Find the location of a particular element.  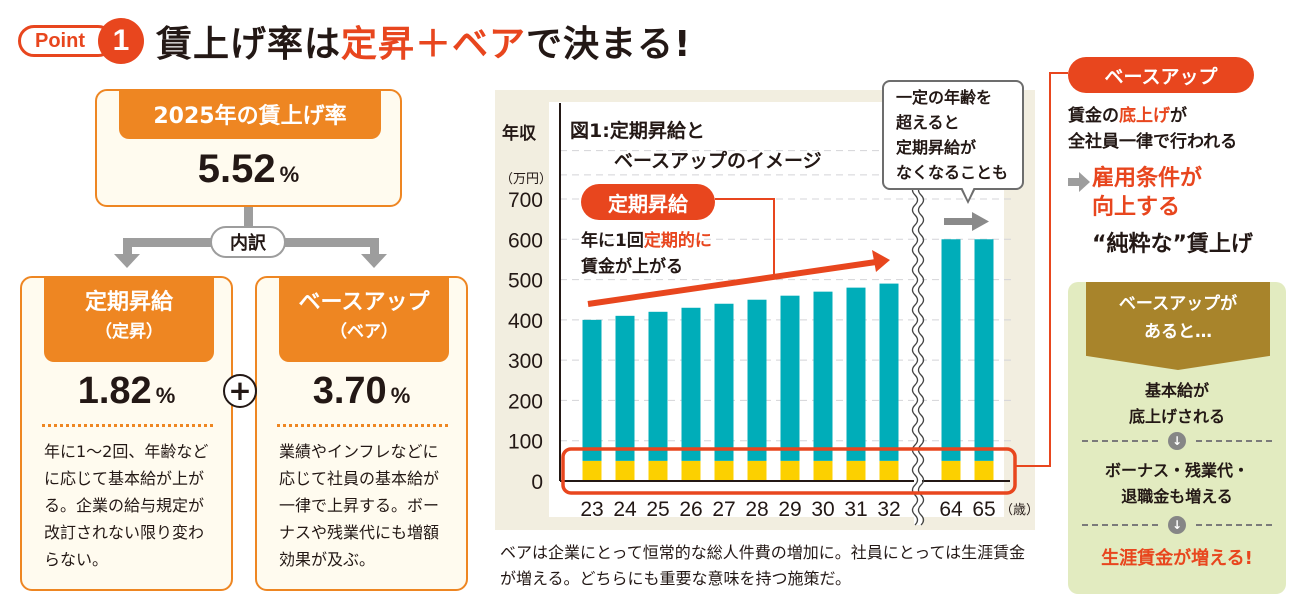

regular-raise-connector-line is located at coordinates (745, 236).